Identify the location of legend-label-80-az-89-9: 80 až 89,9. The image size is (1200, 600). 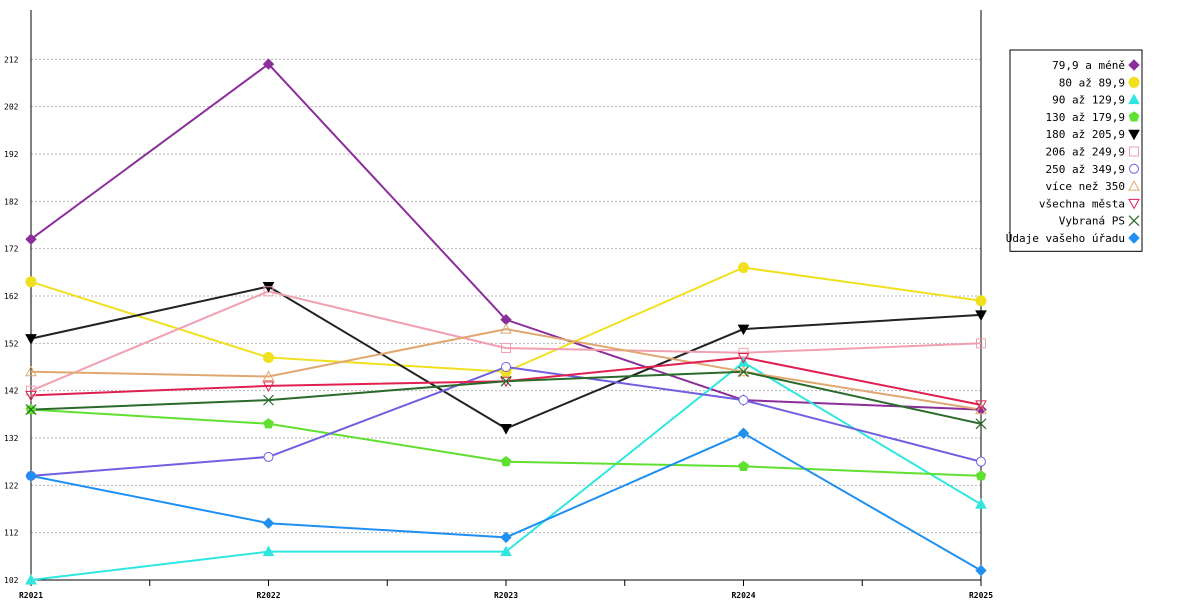
(1092, 82).